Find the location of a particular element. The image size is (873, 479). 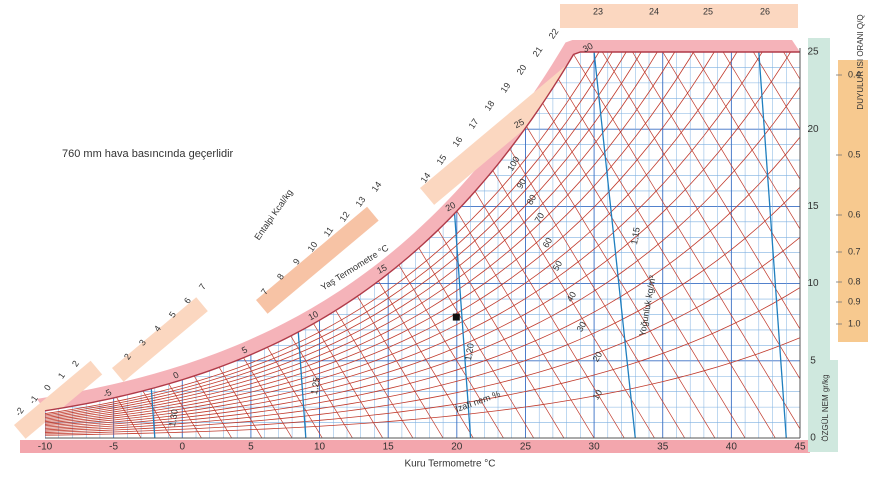

shr-axis-band is located at coordinates (853, 201).